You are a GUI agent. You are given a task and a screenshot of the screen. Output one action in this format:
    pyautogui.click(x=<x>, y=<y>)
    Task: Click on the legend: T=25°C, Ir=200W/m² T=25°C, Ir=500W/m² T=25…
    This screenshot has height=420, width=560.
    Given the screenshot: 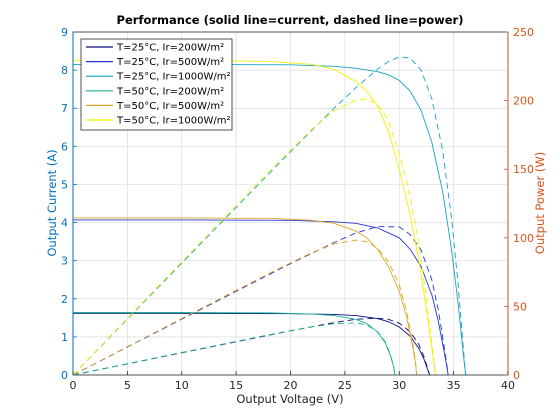 What is the action you would take?
    pyautogui.click(x=156, y=84)
    